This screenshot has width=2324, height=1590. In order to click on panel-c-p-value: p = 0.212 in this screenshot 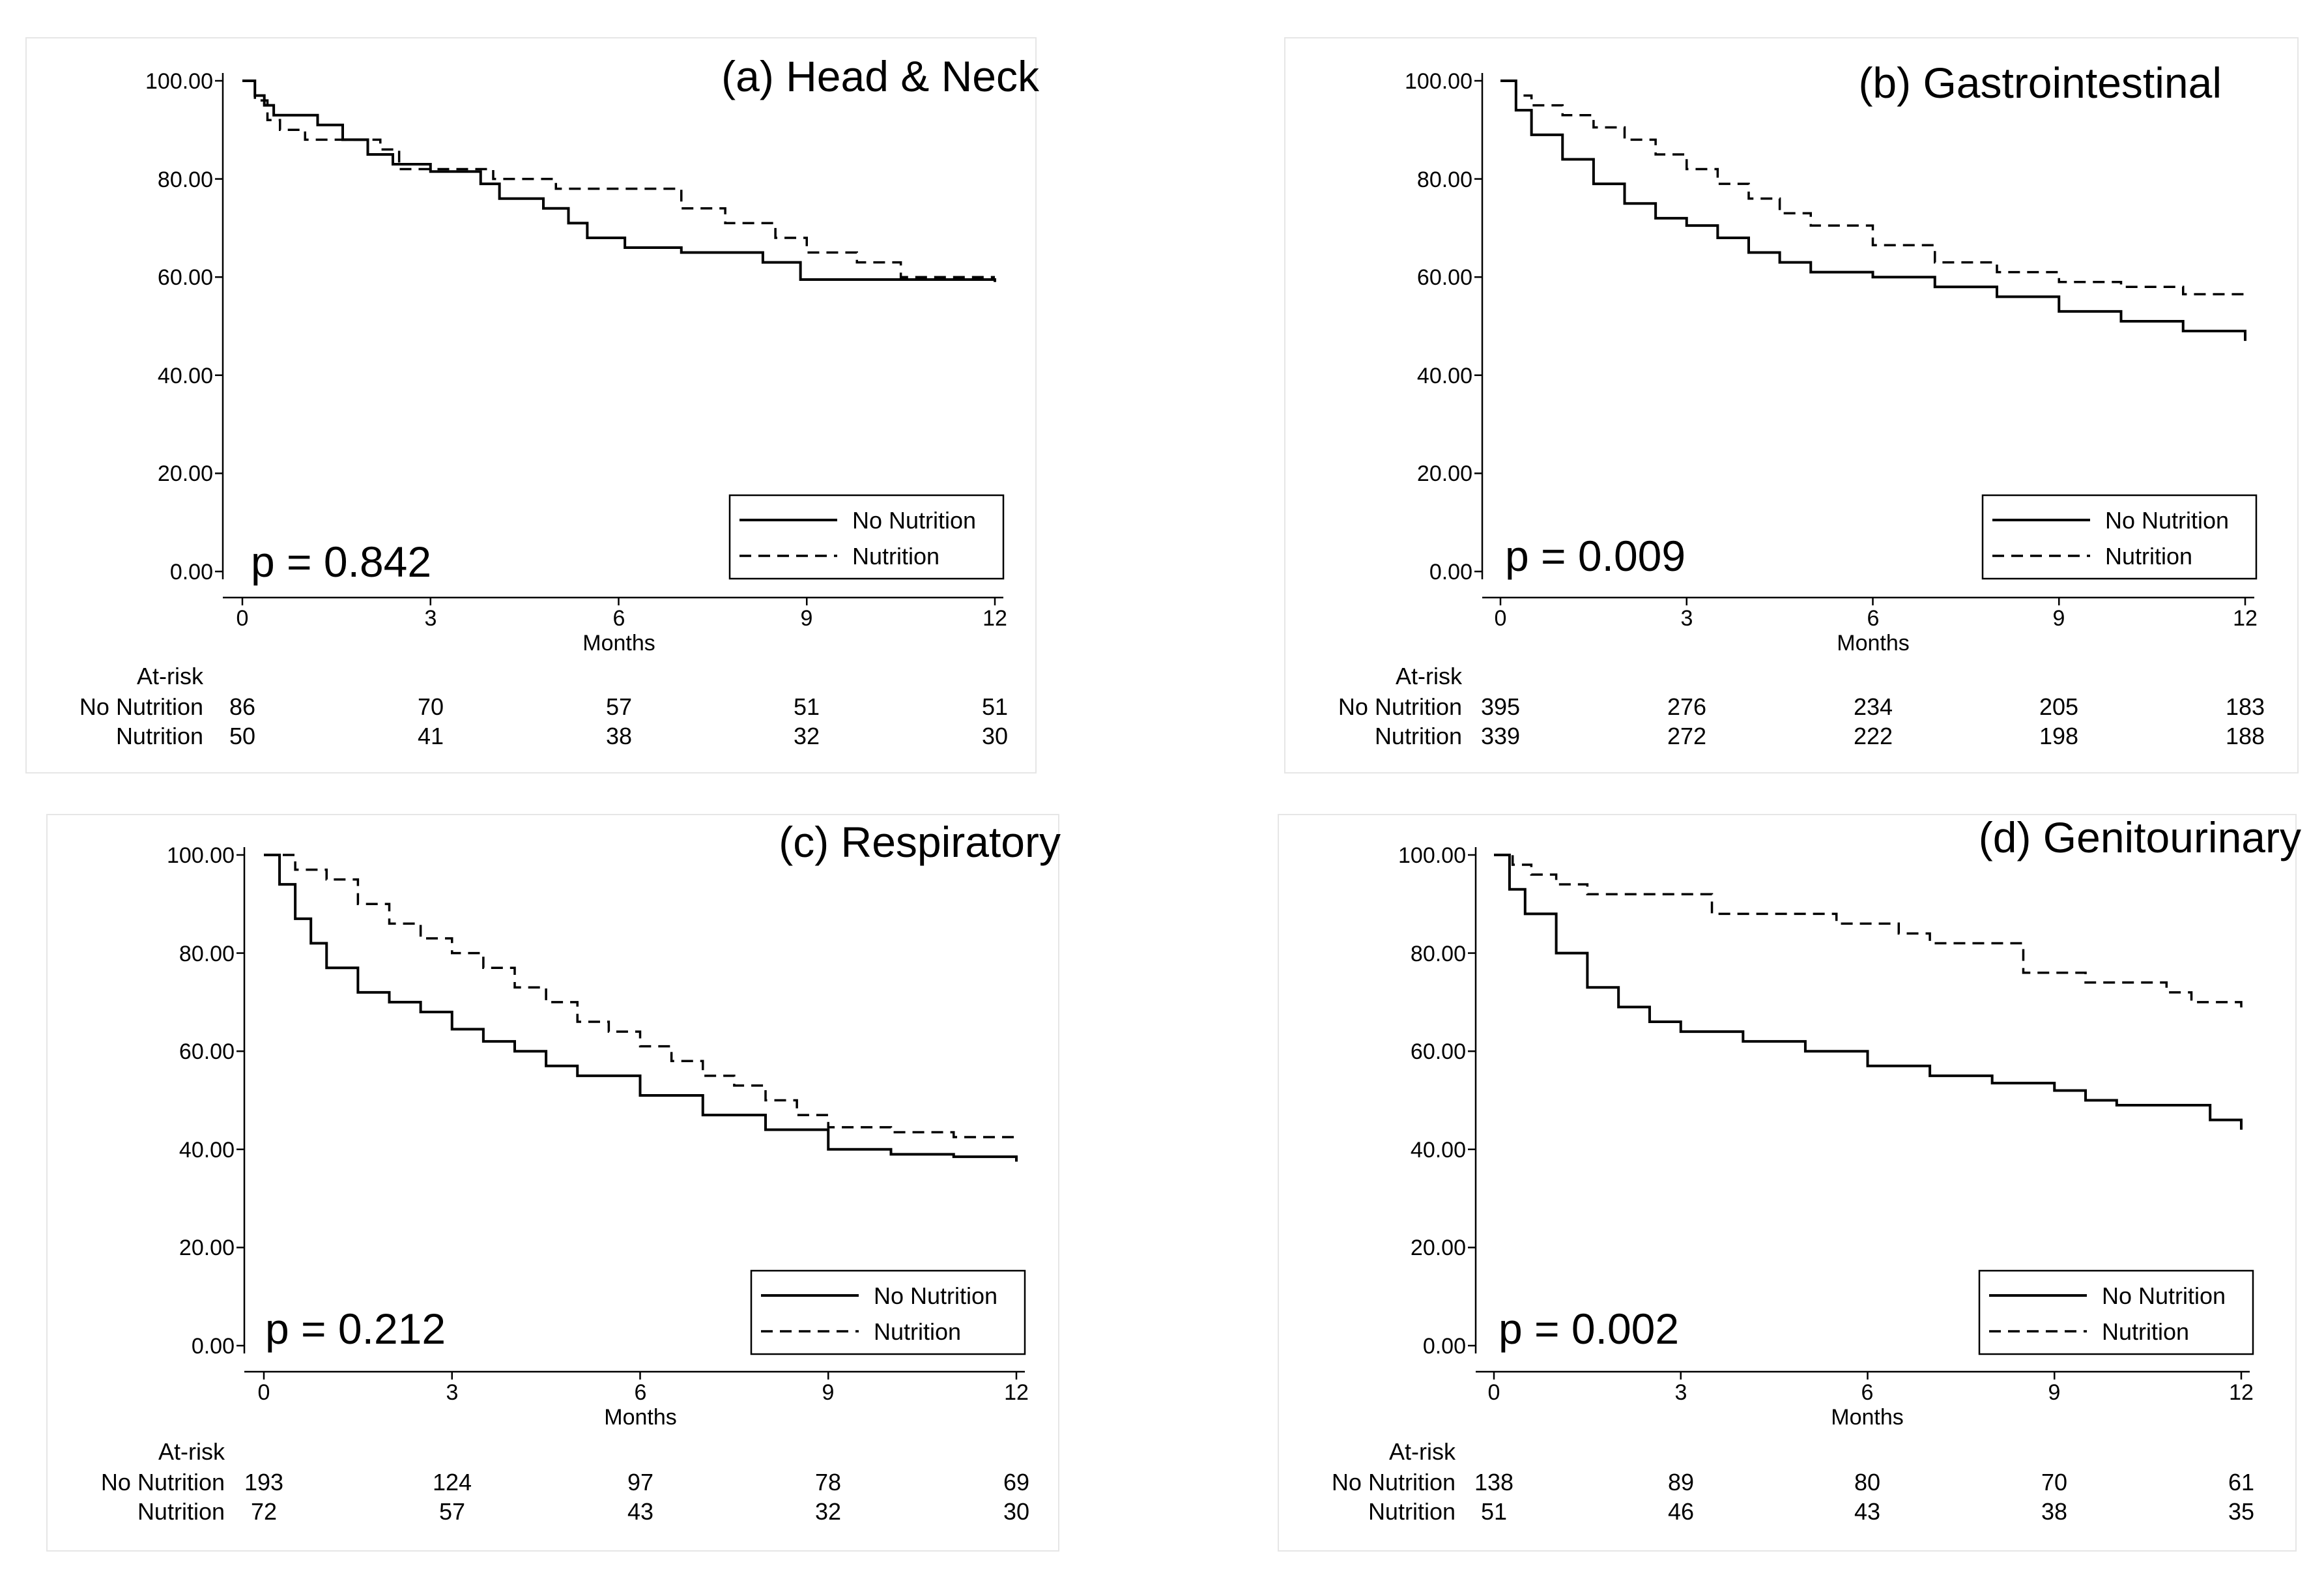, I will do `click(355, 1329)`.